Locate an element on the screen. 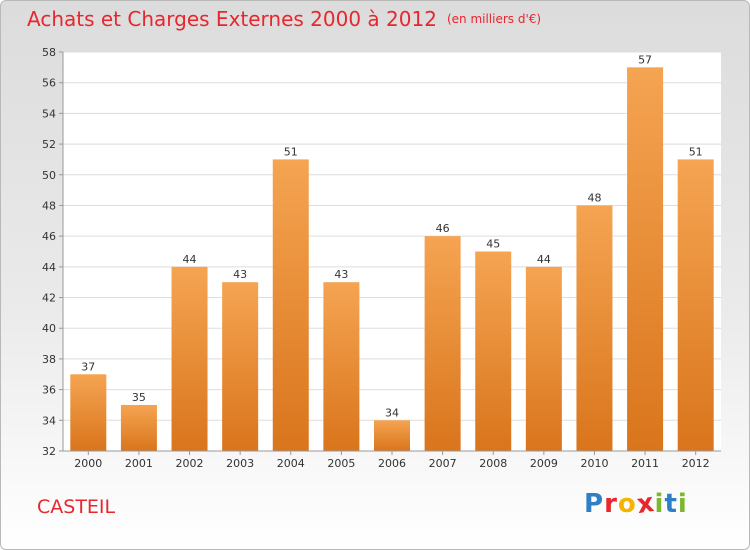 The image size is (750, 550). y-tick-label: 48 is located at coordinates (49, 205).